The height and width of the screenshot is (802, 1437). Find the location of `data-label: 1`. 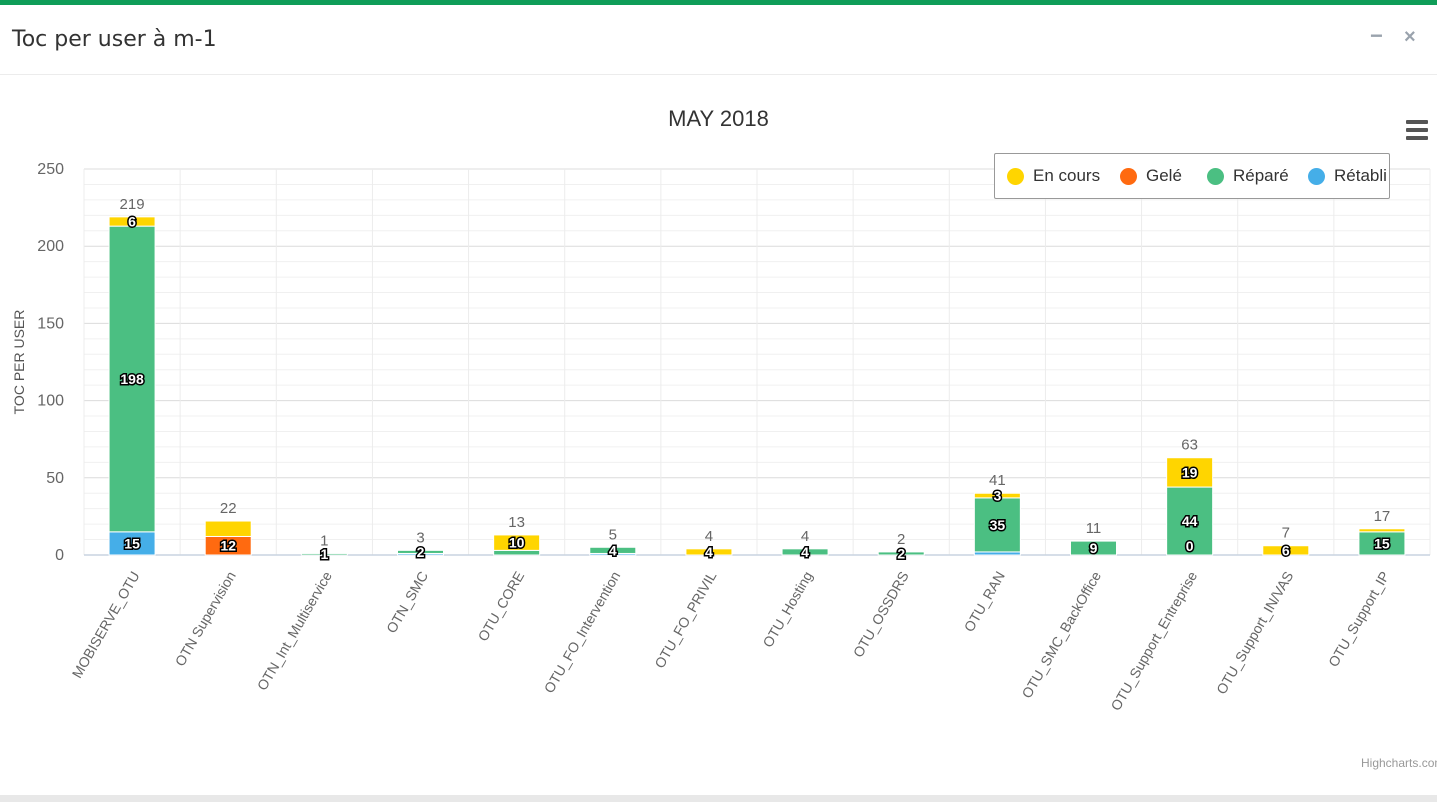

data-label: 1 is located at coordinates (324, 554).